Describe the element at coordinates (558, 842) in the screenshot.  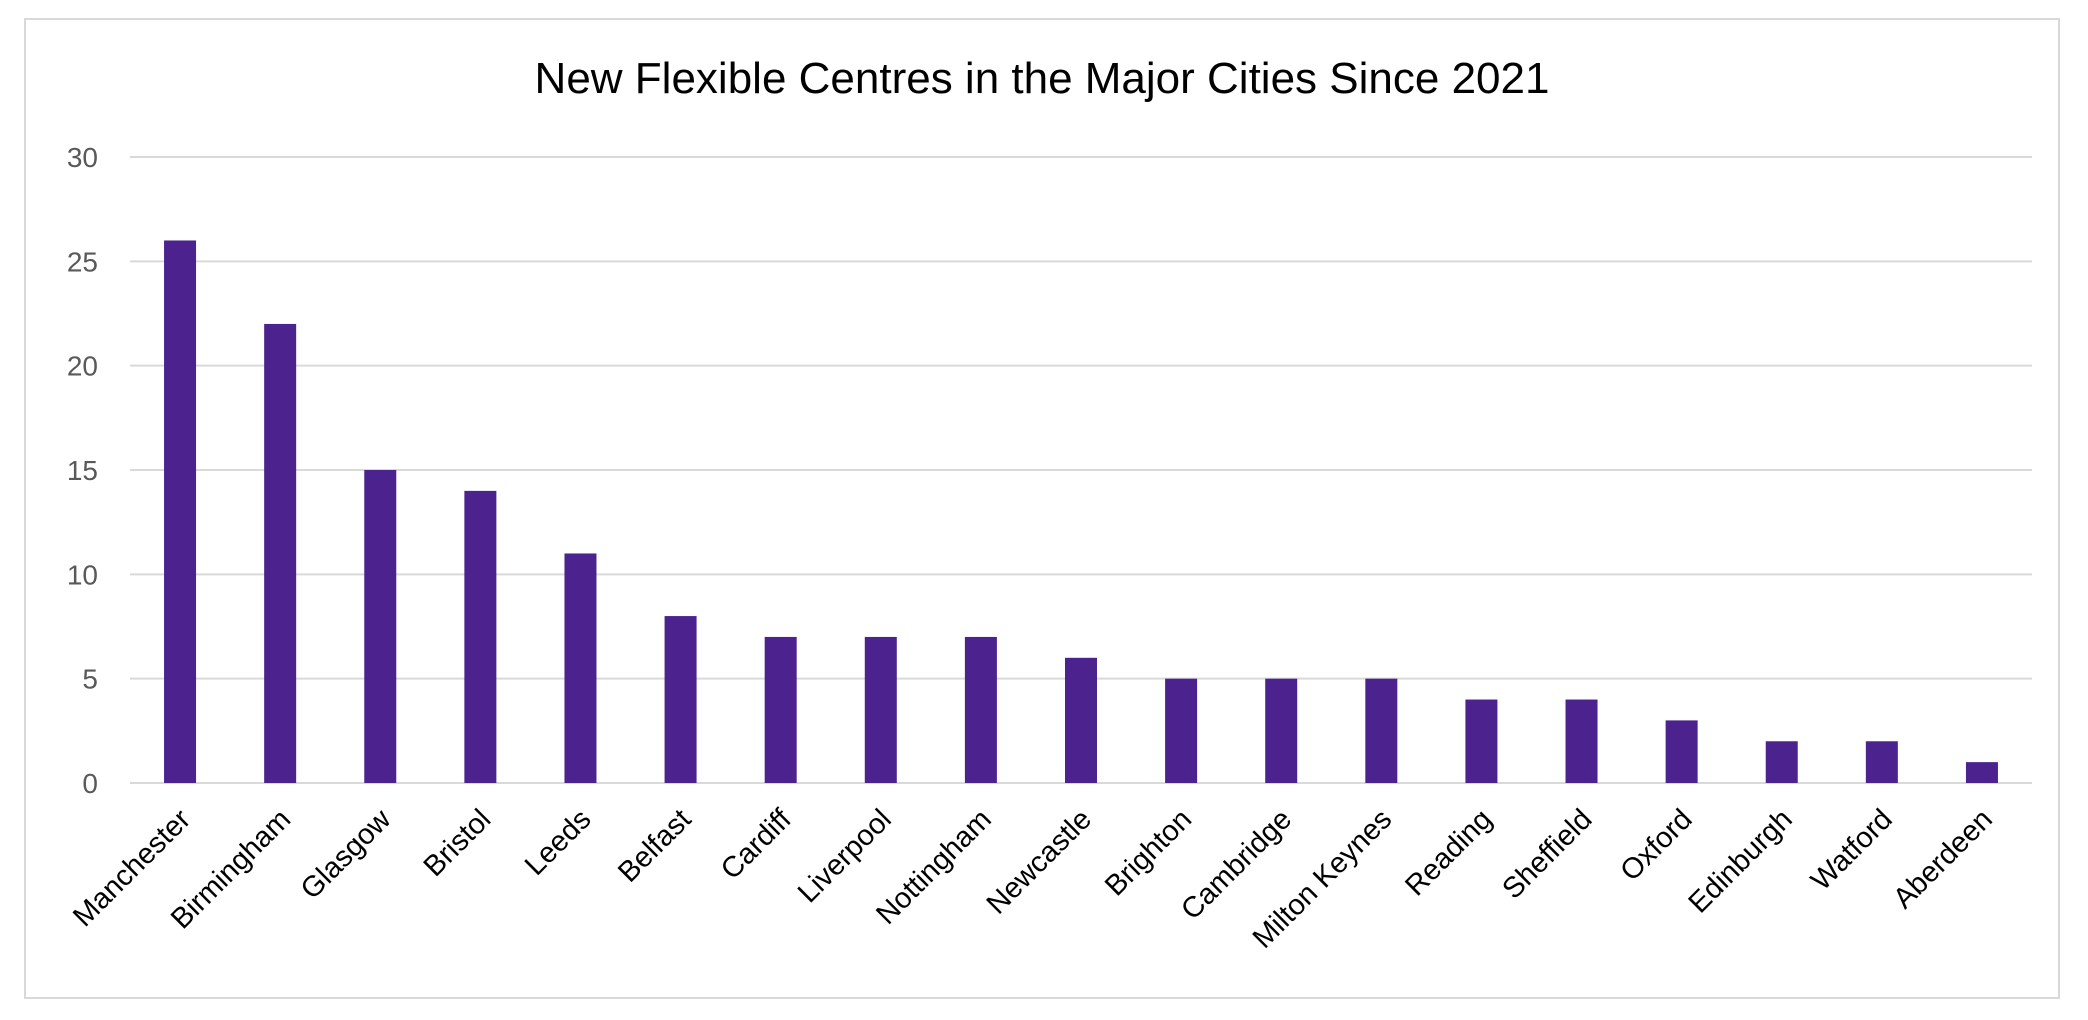
I see `x-tick-label: Leeds` at that location.